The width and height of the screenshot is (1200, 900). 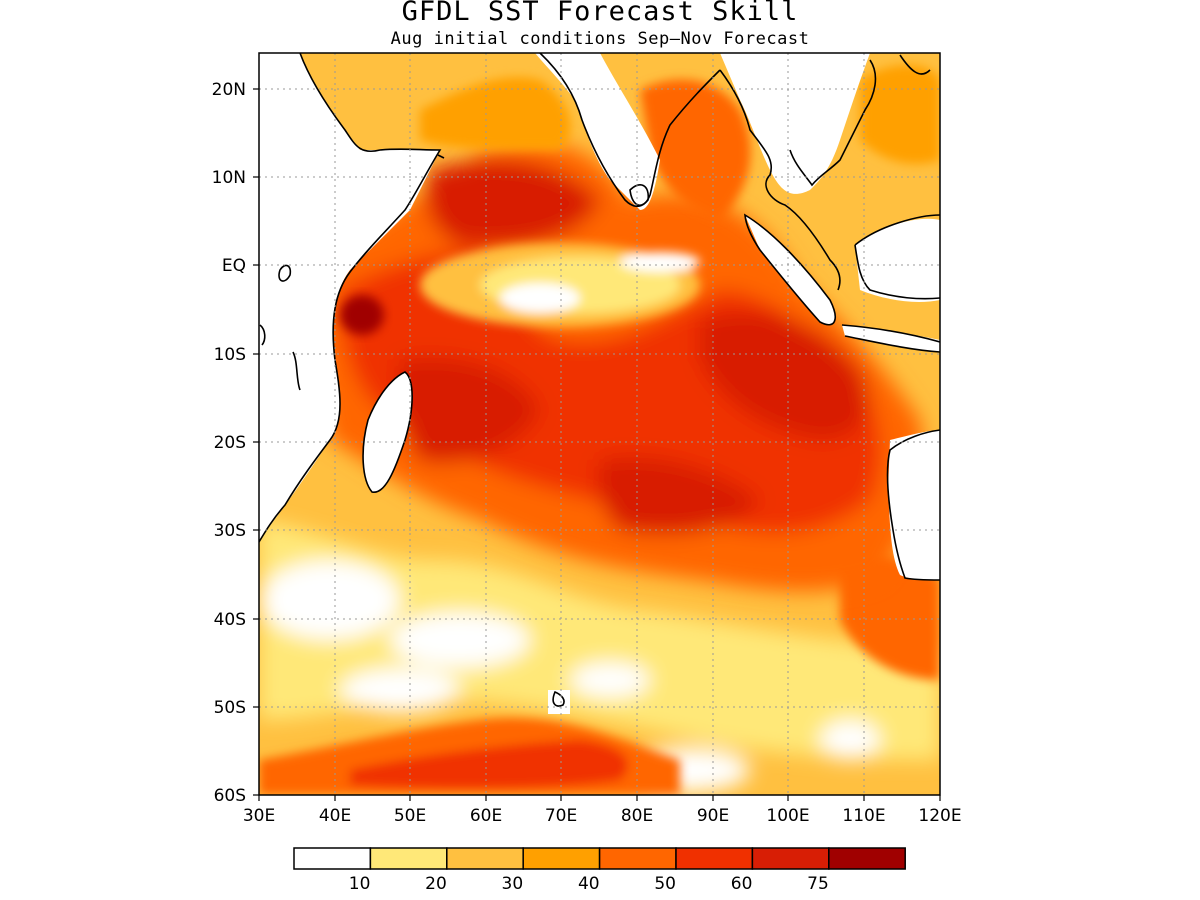 What do you see at coordinates (229, 178) in the screenshot?
I see `y-tick-label: 10N` at bounding box center [229, 178].